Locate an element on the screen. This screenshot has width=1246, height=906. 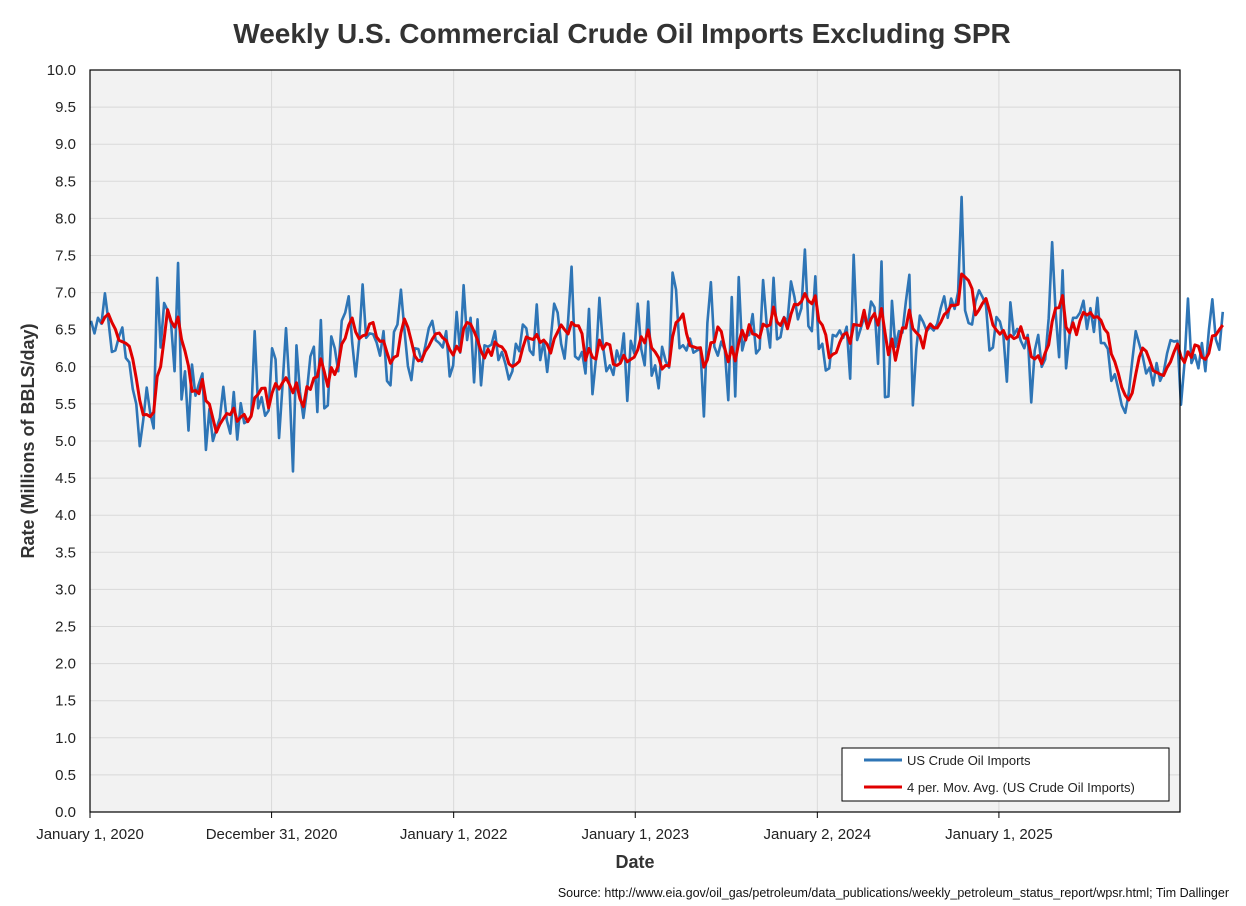
y-tick-label: 8.5 is located at coordinates (65, 181).